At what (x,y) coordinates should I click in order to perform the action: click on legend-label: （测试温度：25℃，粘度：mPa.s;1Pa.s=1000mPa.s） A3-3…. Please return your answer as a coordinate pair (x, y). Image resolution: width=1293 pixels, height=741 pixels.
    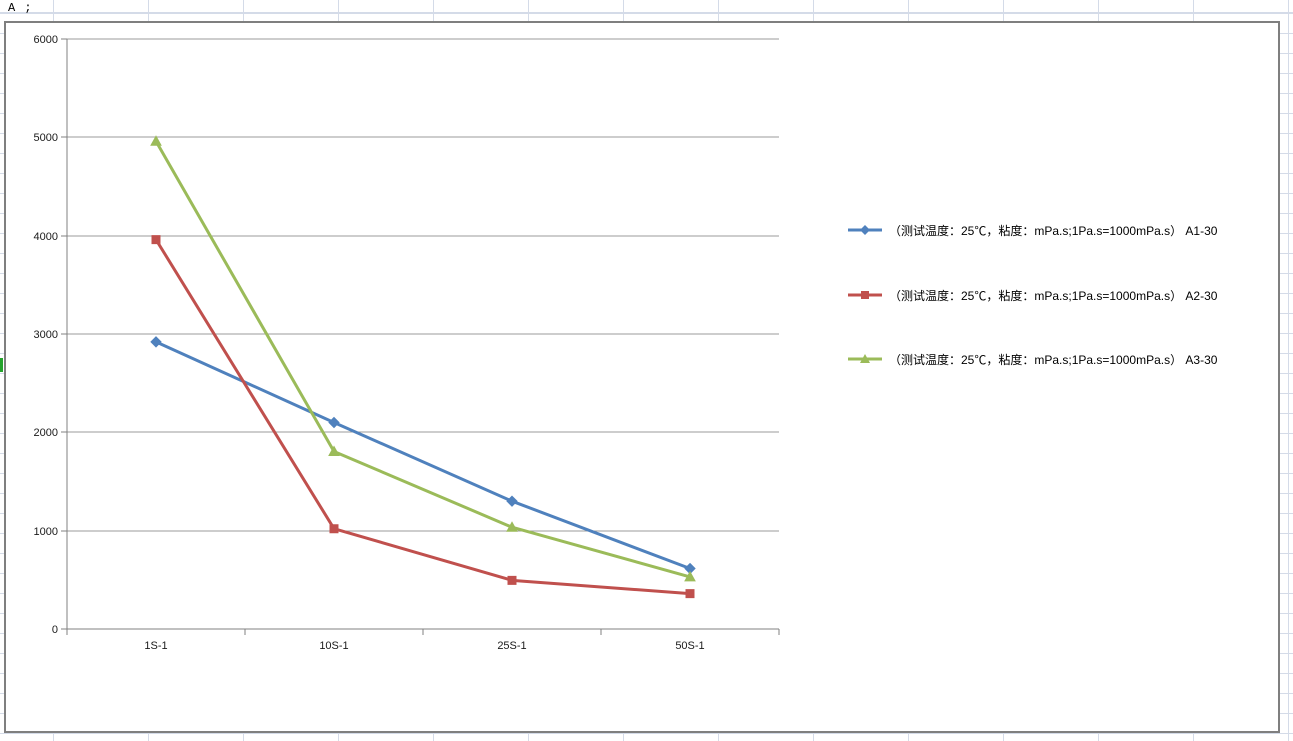
    Looking at the image, I should click on (1053, 359).